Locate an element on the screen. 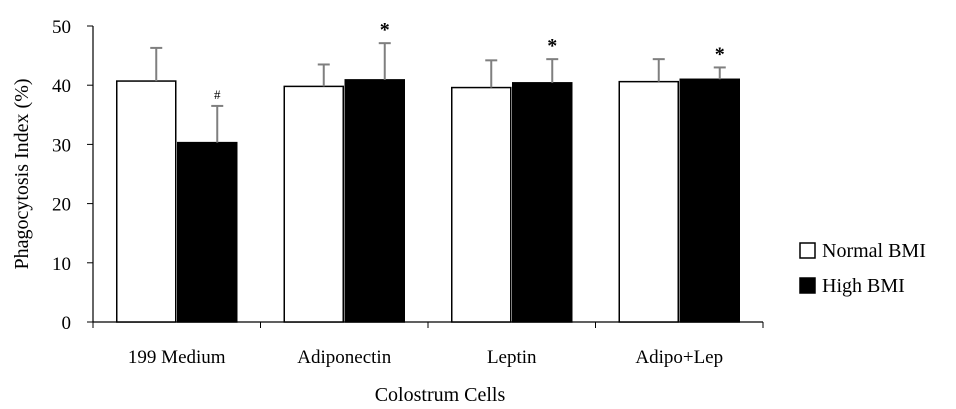 Image resolution: width=956 pixels, height=409 pixels. y-tick-label: 40 is located at coordinates (61, 86).